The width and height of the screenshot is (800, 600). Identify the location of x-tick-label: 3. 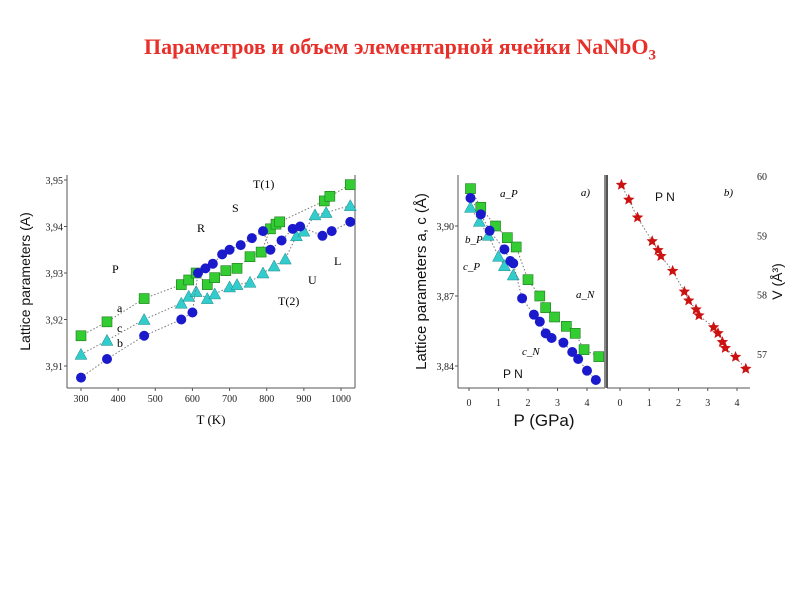
(707, 403).